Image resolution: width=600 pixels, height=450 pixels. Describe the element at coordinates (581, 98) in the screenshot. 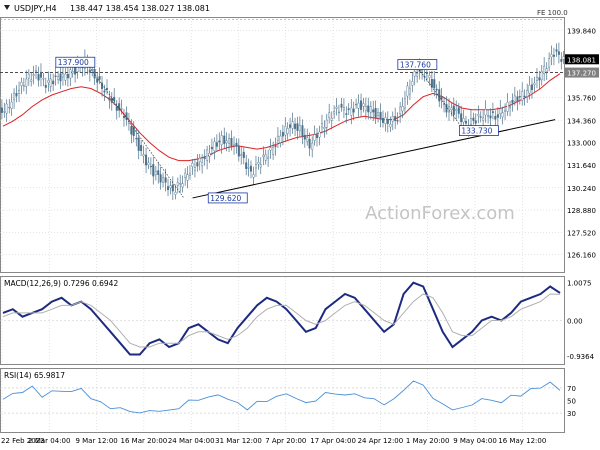

I see `y-tick-label: 135.760` at that location.